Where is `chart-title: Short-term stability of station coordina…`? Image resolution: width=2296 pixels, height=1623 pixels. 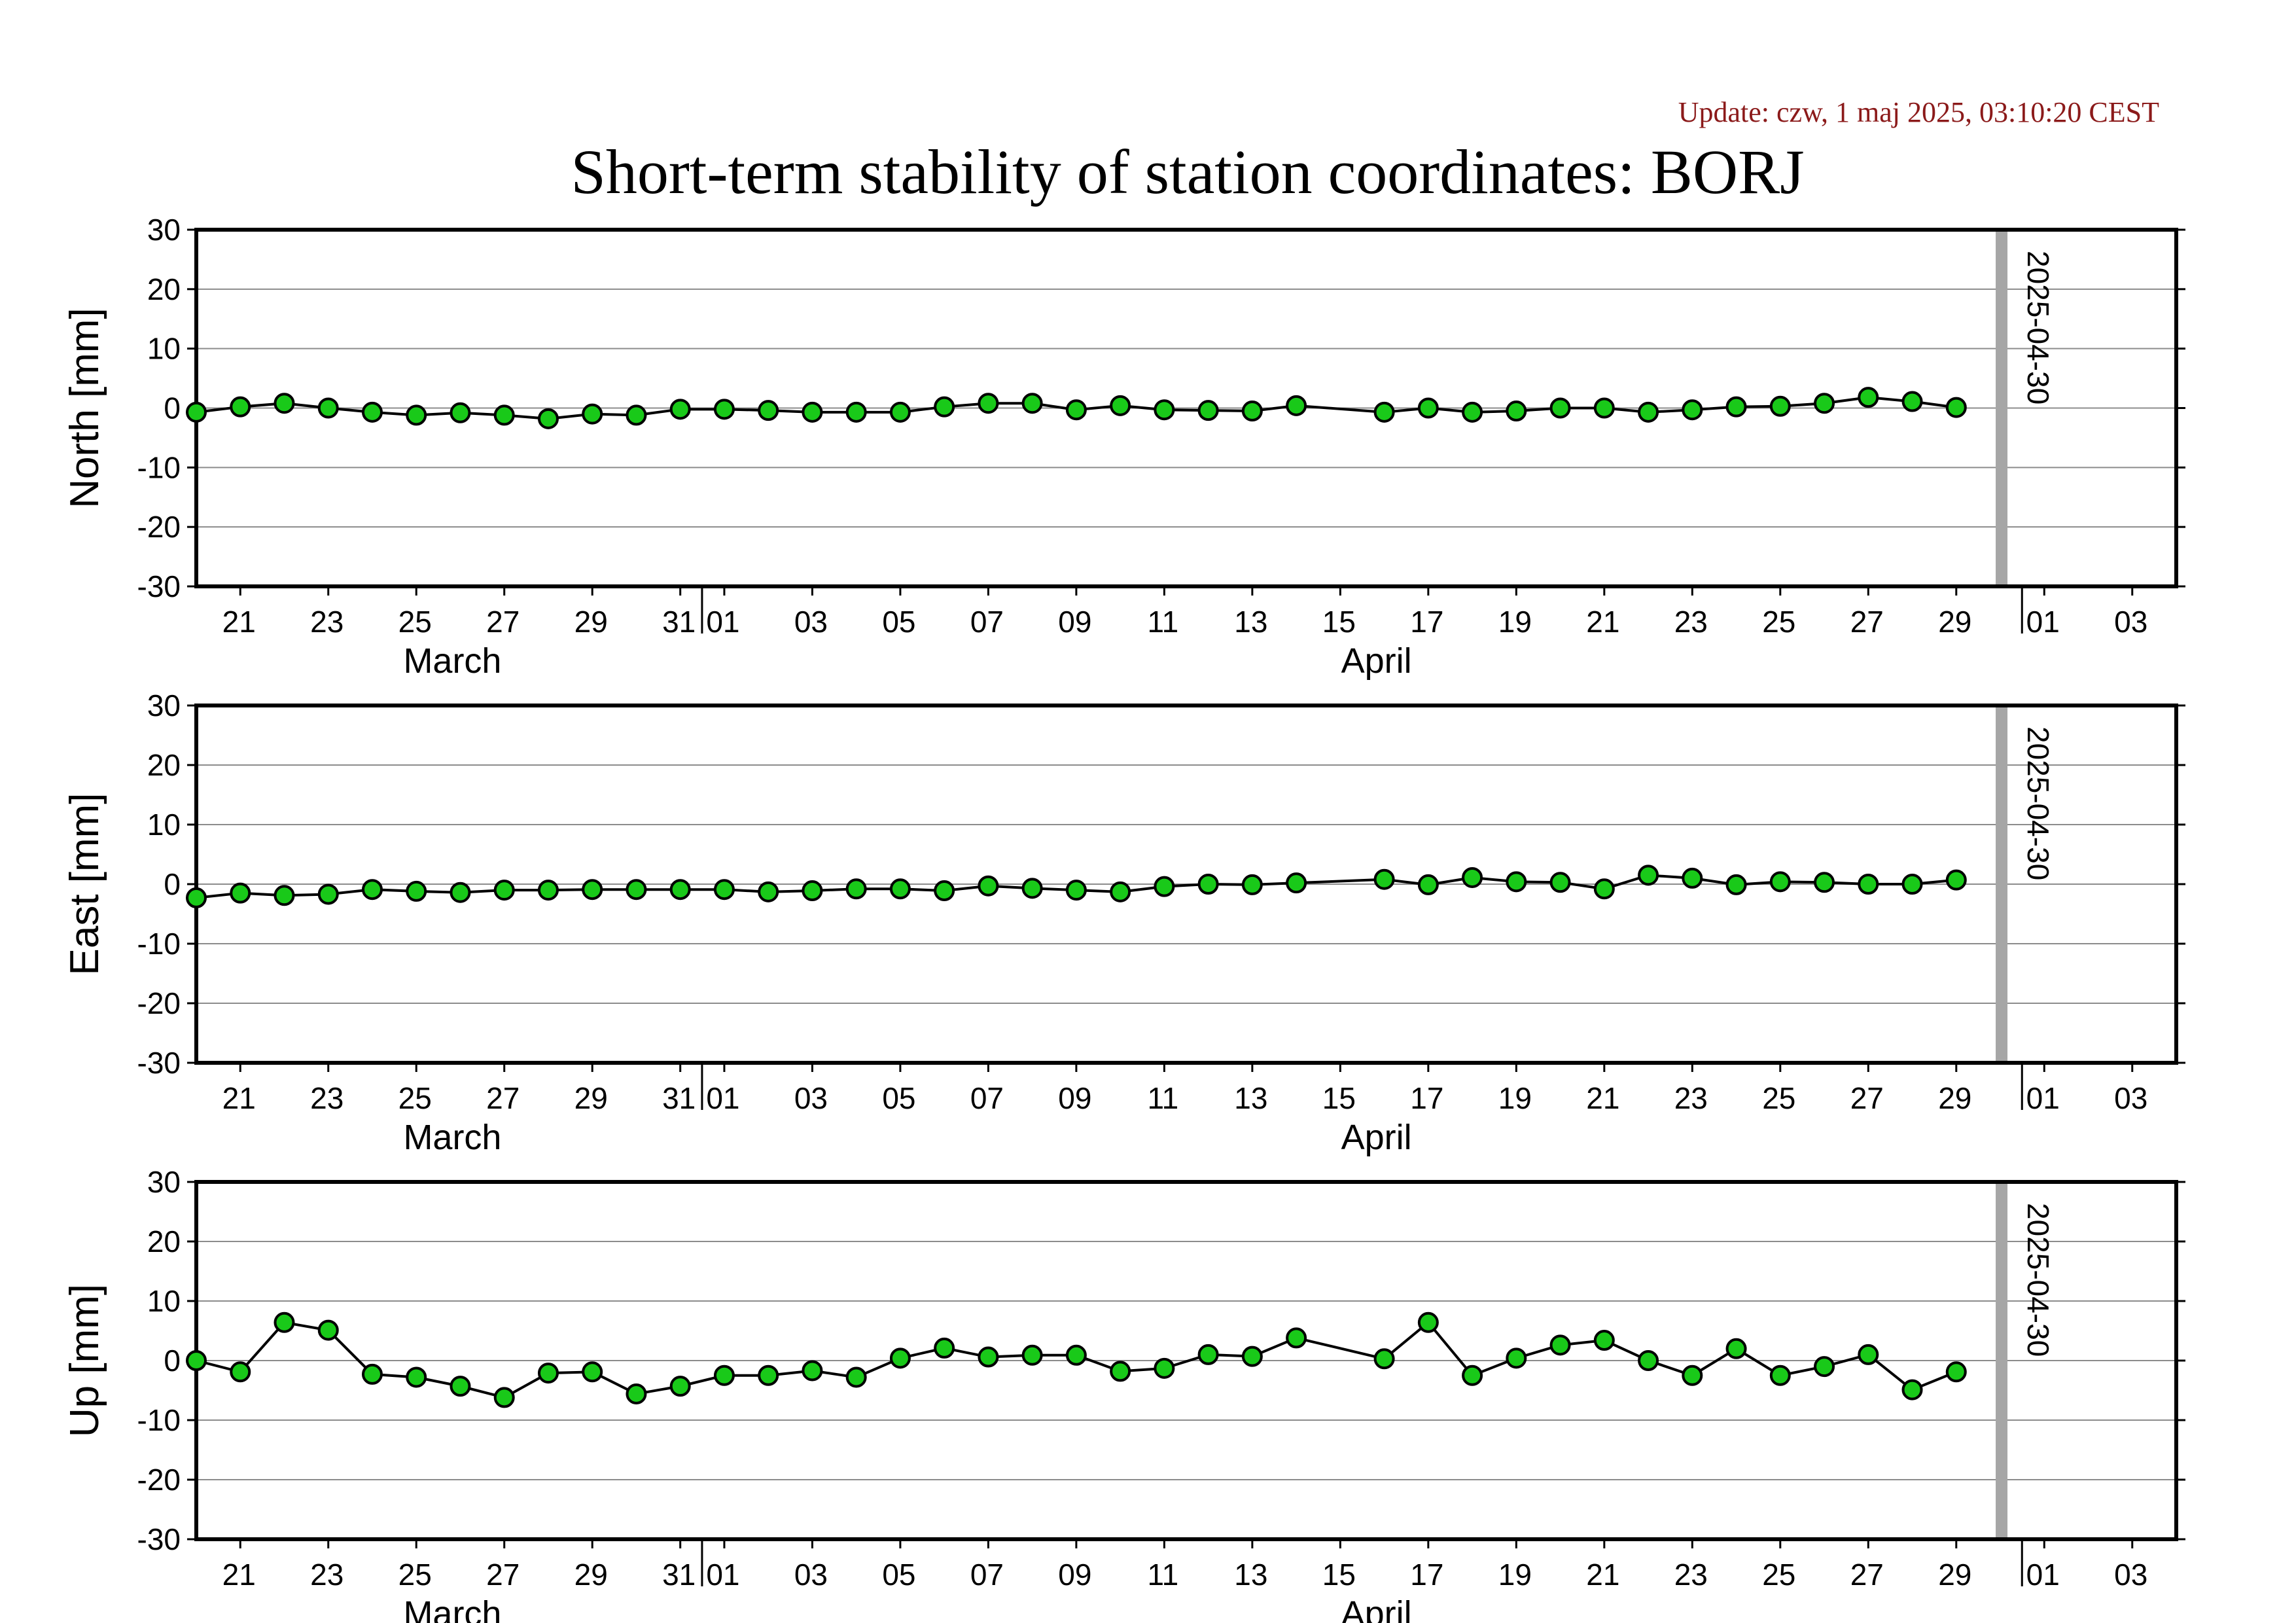 chart-title: Short-term stability of station coordina… is located at coordinates (1187, 172).